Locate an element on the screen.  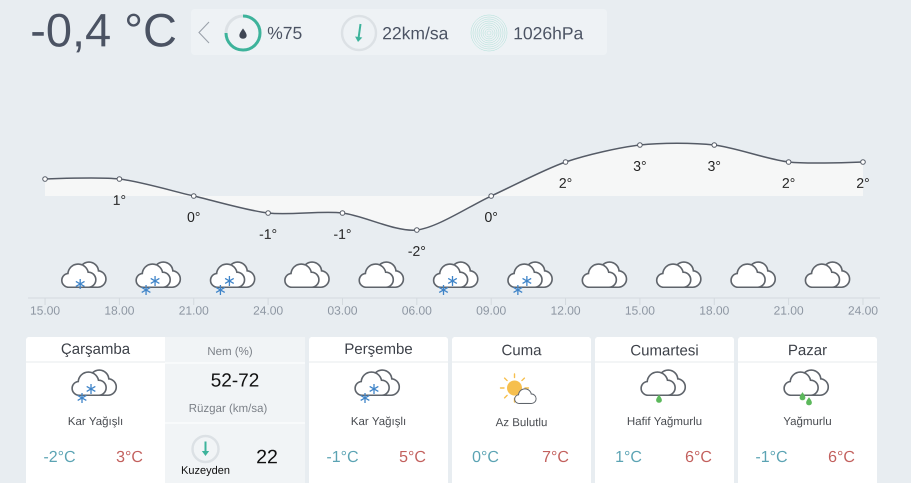
x-tick-label: 03.00 is located at coordinates (343, 310).